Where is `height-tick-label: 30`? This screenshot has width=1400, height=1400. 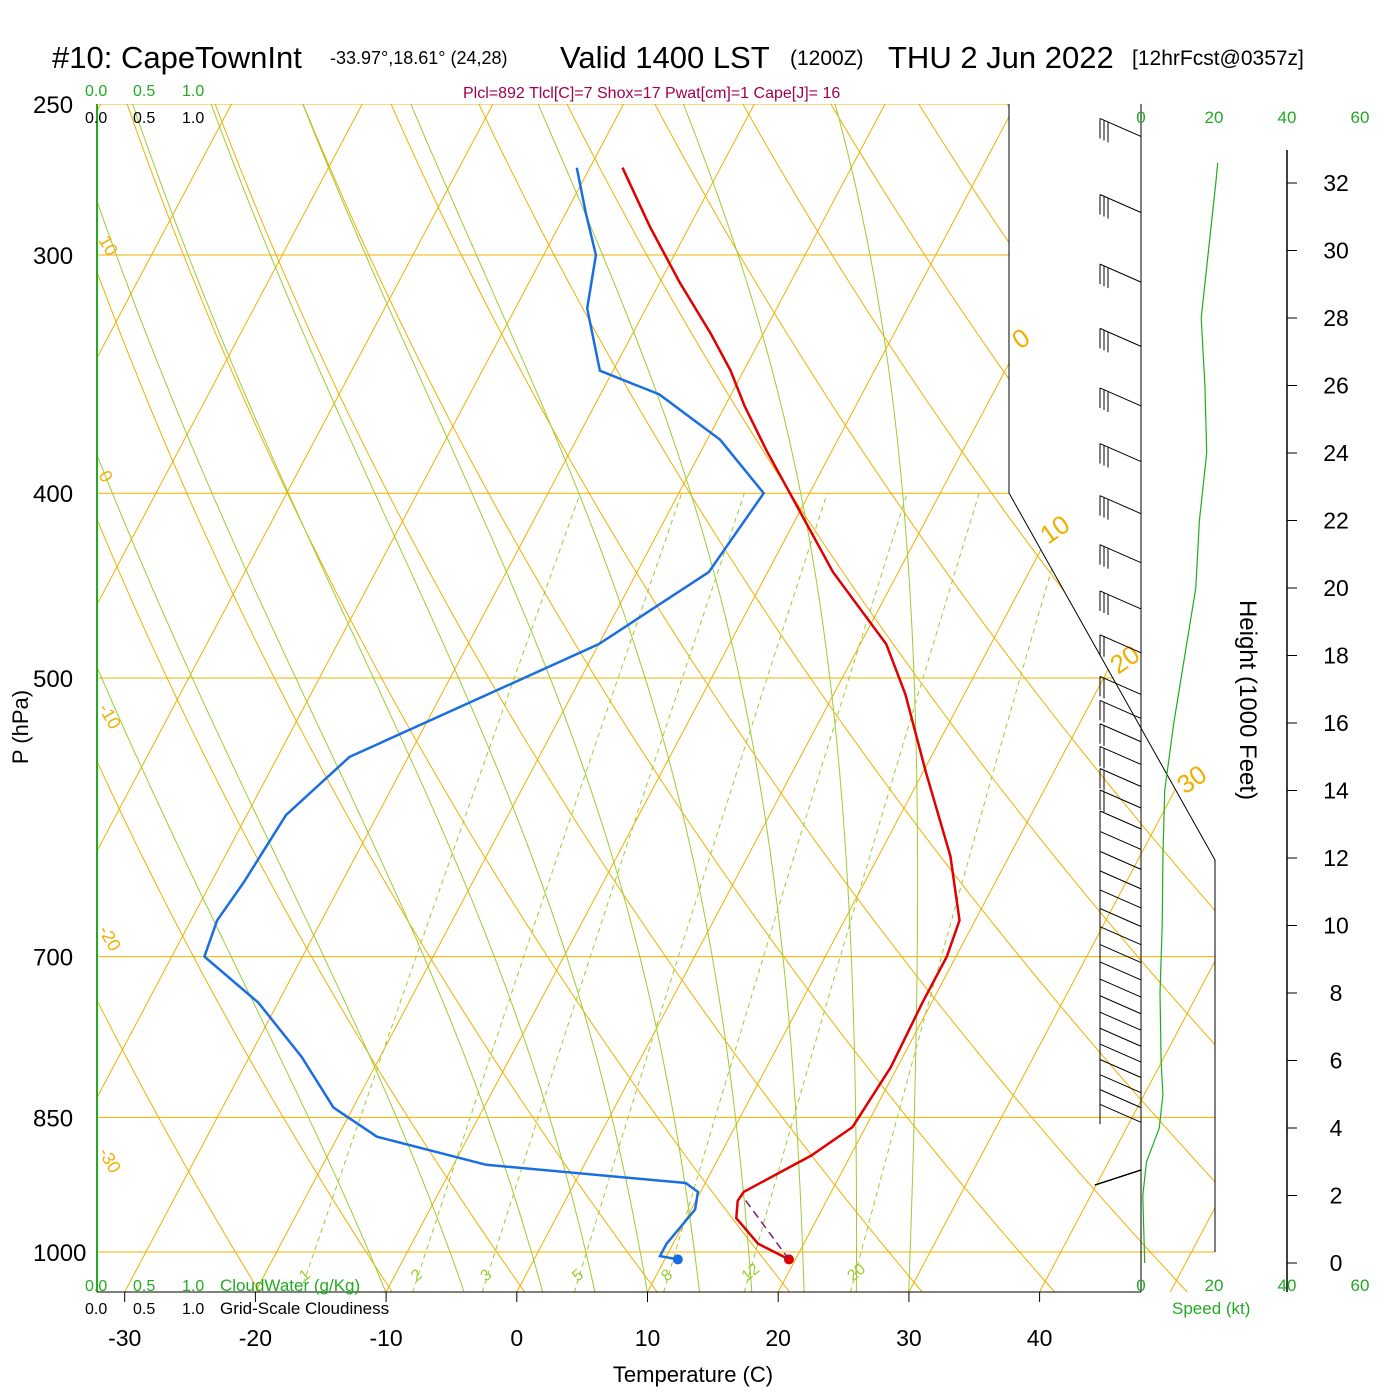 height-tick-label: 30 is located at coordinates (1336, 251).